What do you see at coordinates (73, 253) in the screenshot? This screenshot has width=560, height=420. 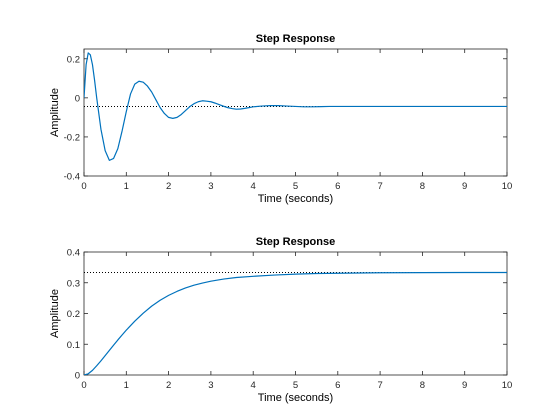 I see `y-tick-label: 0.4` at bounding box center [73, 253].